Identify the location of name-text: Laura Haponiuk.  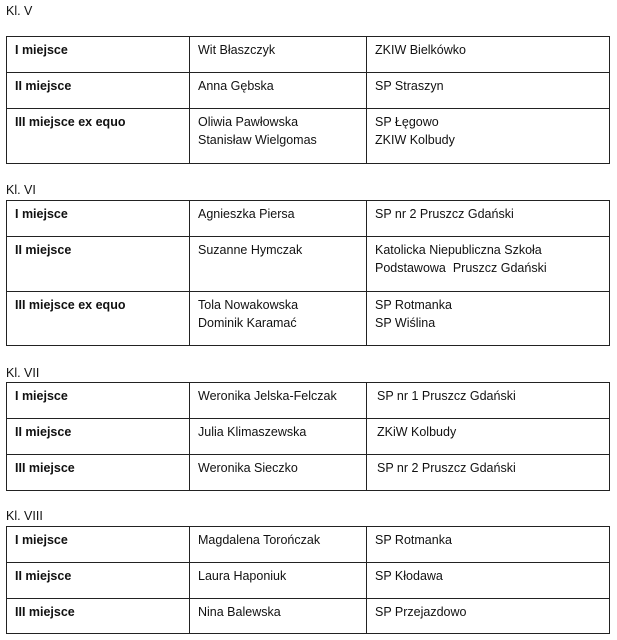
(242, 576).